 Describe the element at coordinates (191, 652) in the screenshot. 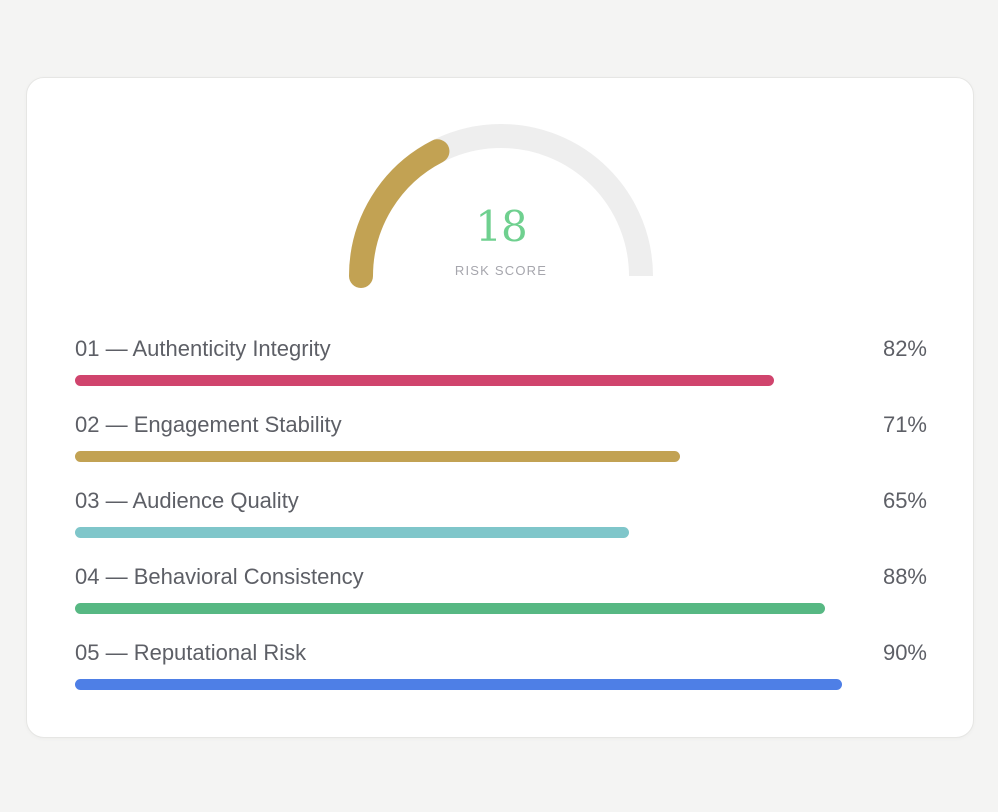

I see `metric-label: 05 — Reputational Risk` at that location.